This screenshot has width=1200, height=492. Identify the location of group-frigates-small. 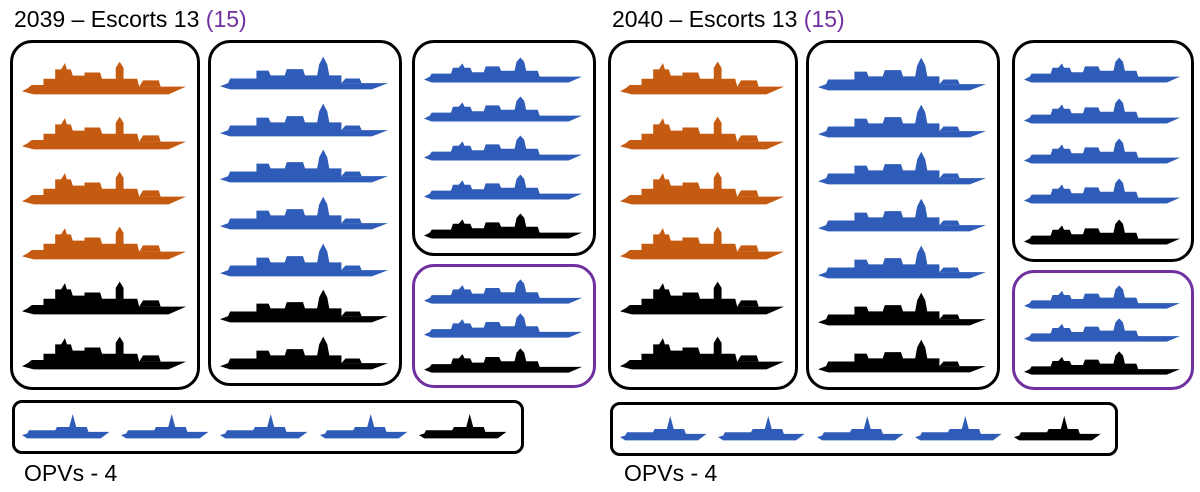
(1103, 151).